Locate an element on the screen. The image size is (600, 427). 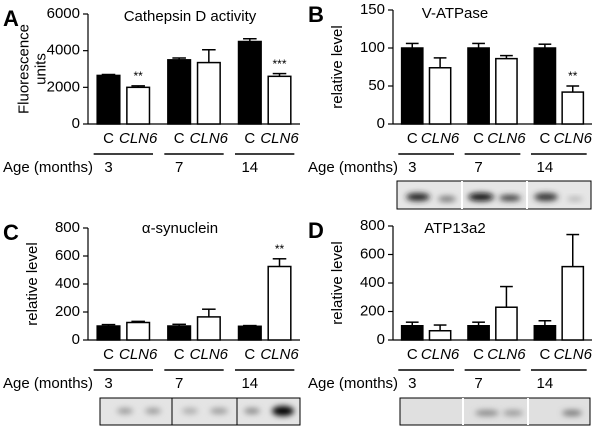
panel-letter: A is located at coordinates (11, 18).